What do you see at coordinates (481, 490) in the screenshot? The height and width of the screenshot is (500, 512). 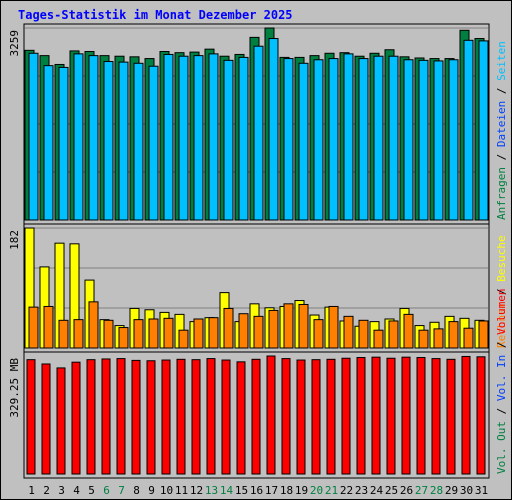 I see `x-tick-label: 31` at bounding box center [481, 490].